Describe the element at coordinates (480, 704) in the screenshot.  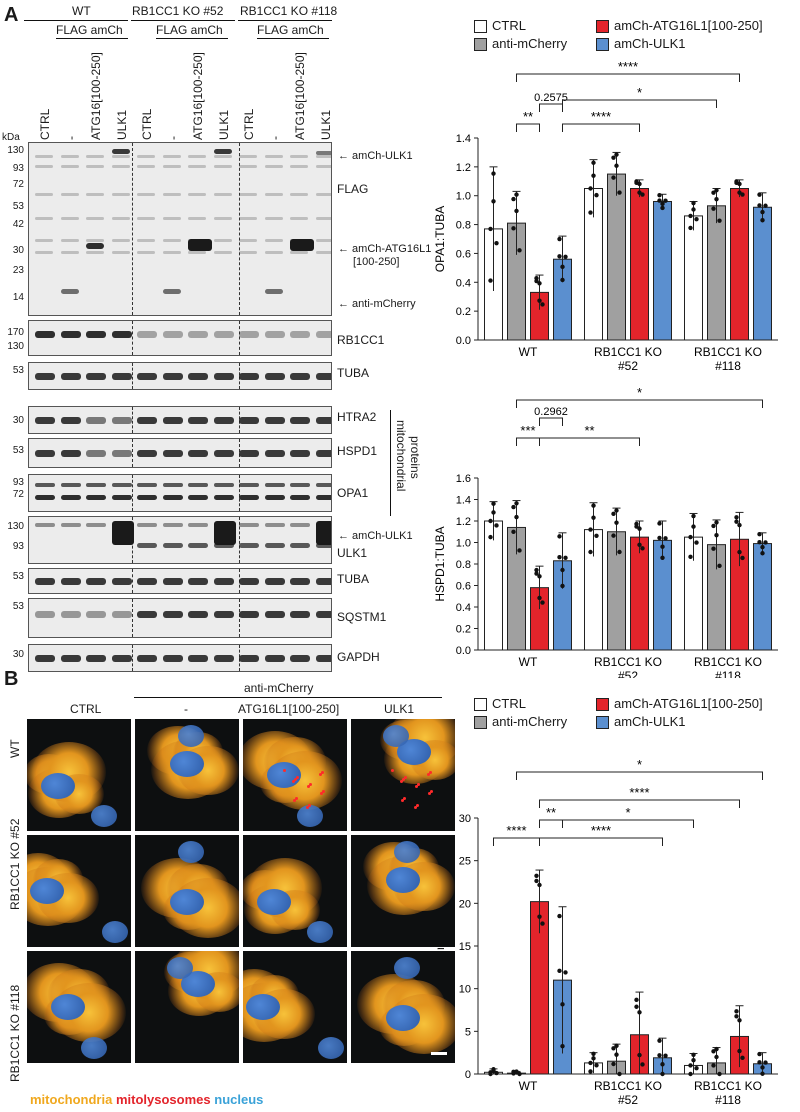
I see `legend-swatch-ctrl` at that location.